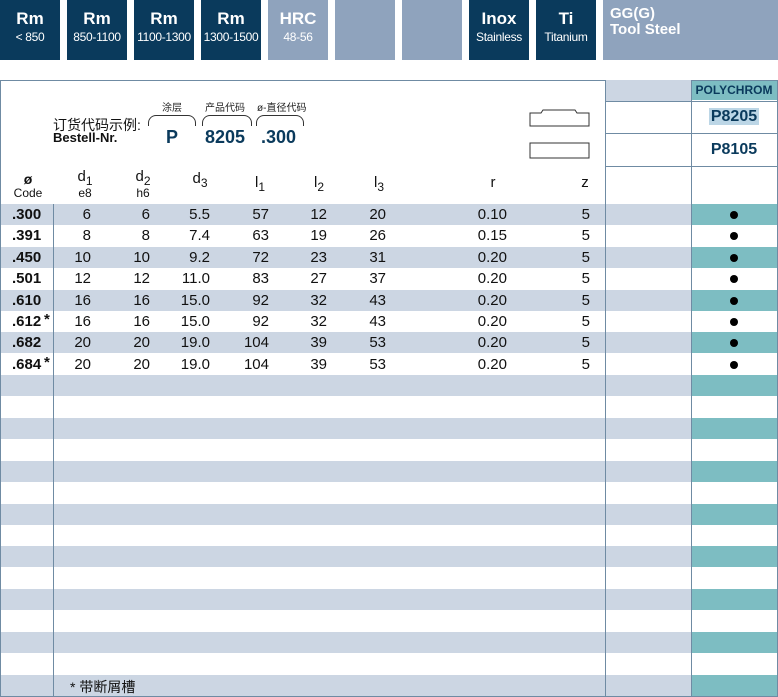  Describe the element at coordinates (172, 120) in the screenshot. I see `coating-brace` at that location.